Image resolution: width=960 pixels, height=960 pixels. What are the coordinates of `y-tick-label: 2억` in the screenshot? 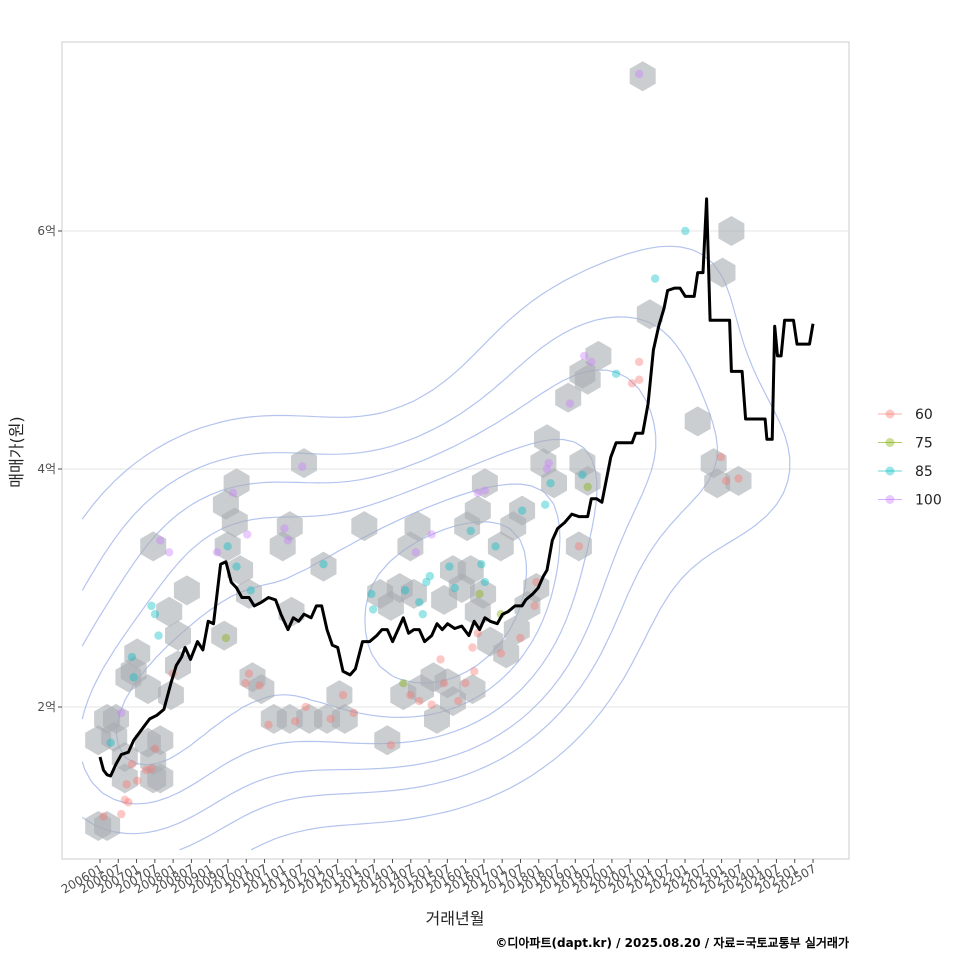 It's located at (46, 707).